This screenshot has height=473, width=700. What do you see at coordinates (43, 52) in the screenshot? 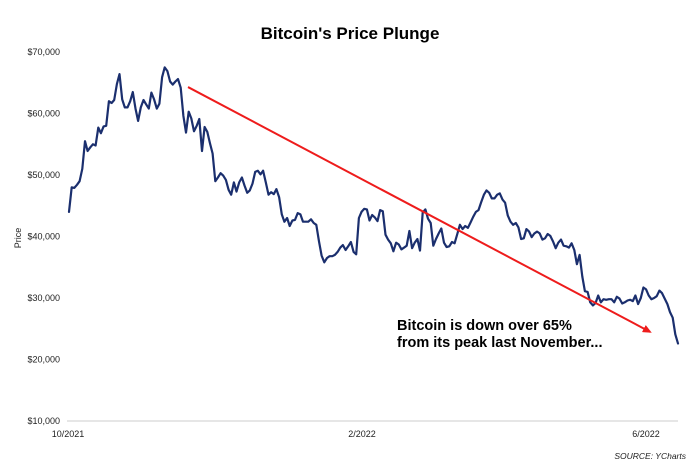
I see `y-tick-label: $70,000` at bounding box center [43, 52].